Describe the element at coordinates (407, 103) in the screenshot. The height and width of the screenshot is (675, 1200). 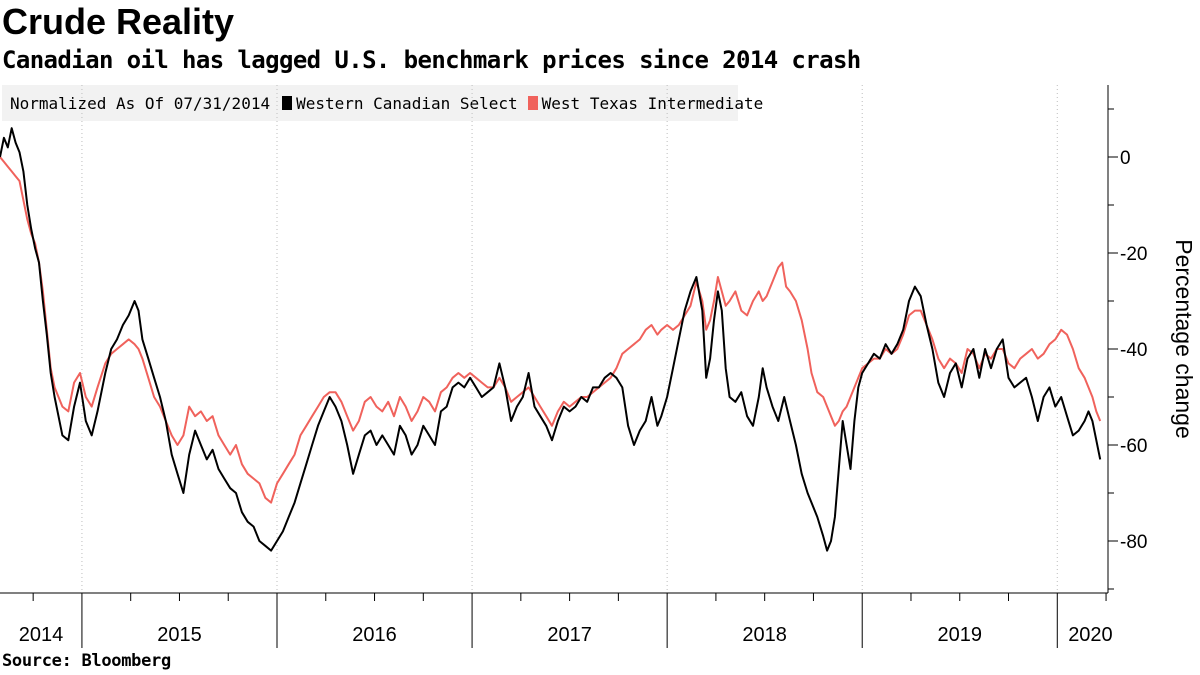
I see `legend-label-wcs: Western Canadian Select` at that location.